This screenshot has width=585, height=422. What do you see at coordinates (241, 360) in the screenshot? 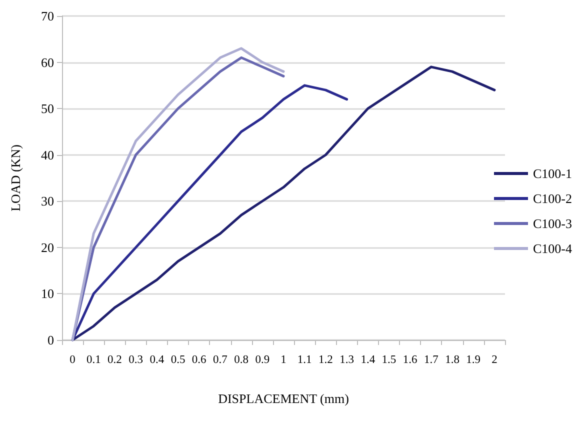
I see `x-tick-label: 0.8` at bounding box center [241, 360].